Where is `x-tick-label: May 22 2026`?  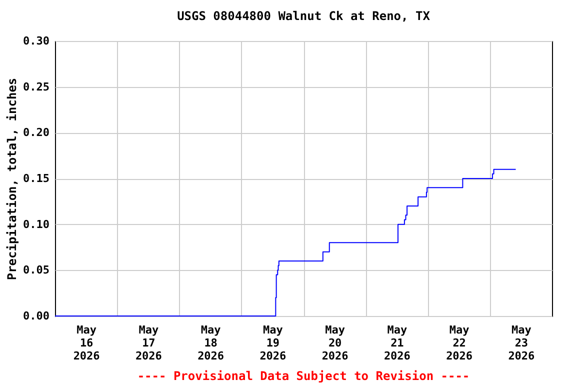
x-tick-label: May 22 2026 is located at coordinates (459, 343).